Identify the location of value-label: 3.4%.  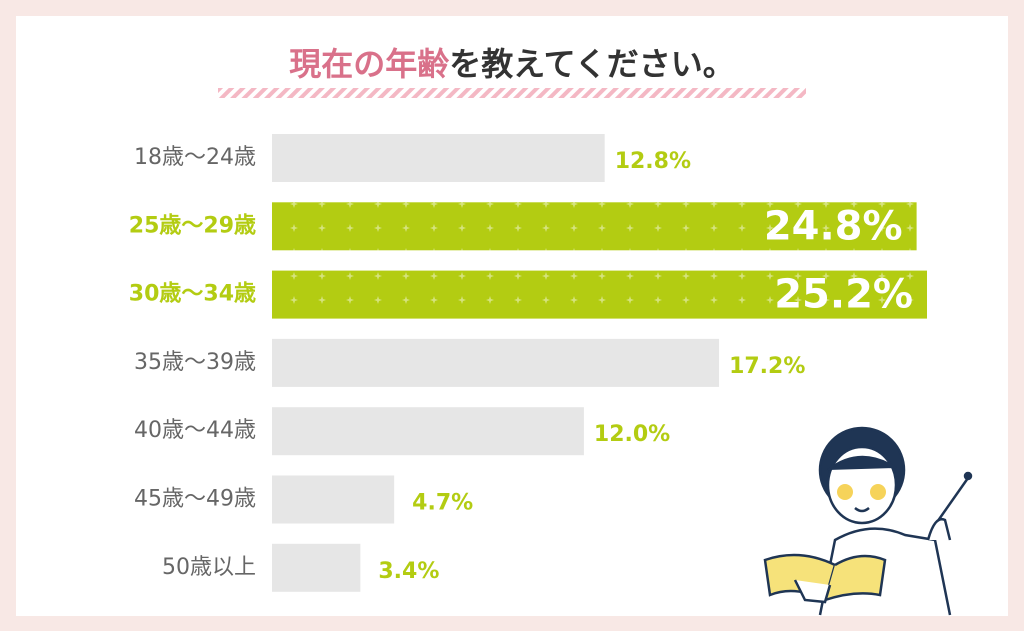
(408, 571).